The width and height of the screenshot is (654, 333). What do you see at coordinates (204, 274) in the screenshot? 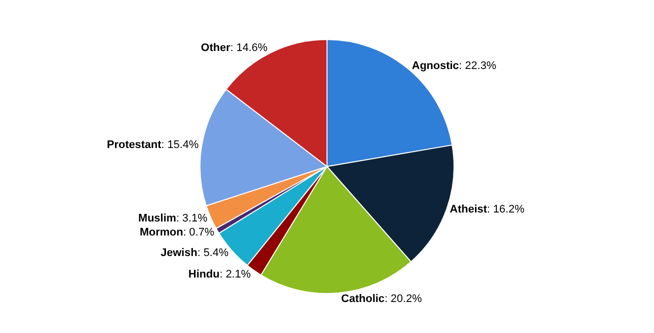
I see `slice-label: Hindu` at bounding box center [204, 274].